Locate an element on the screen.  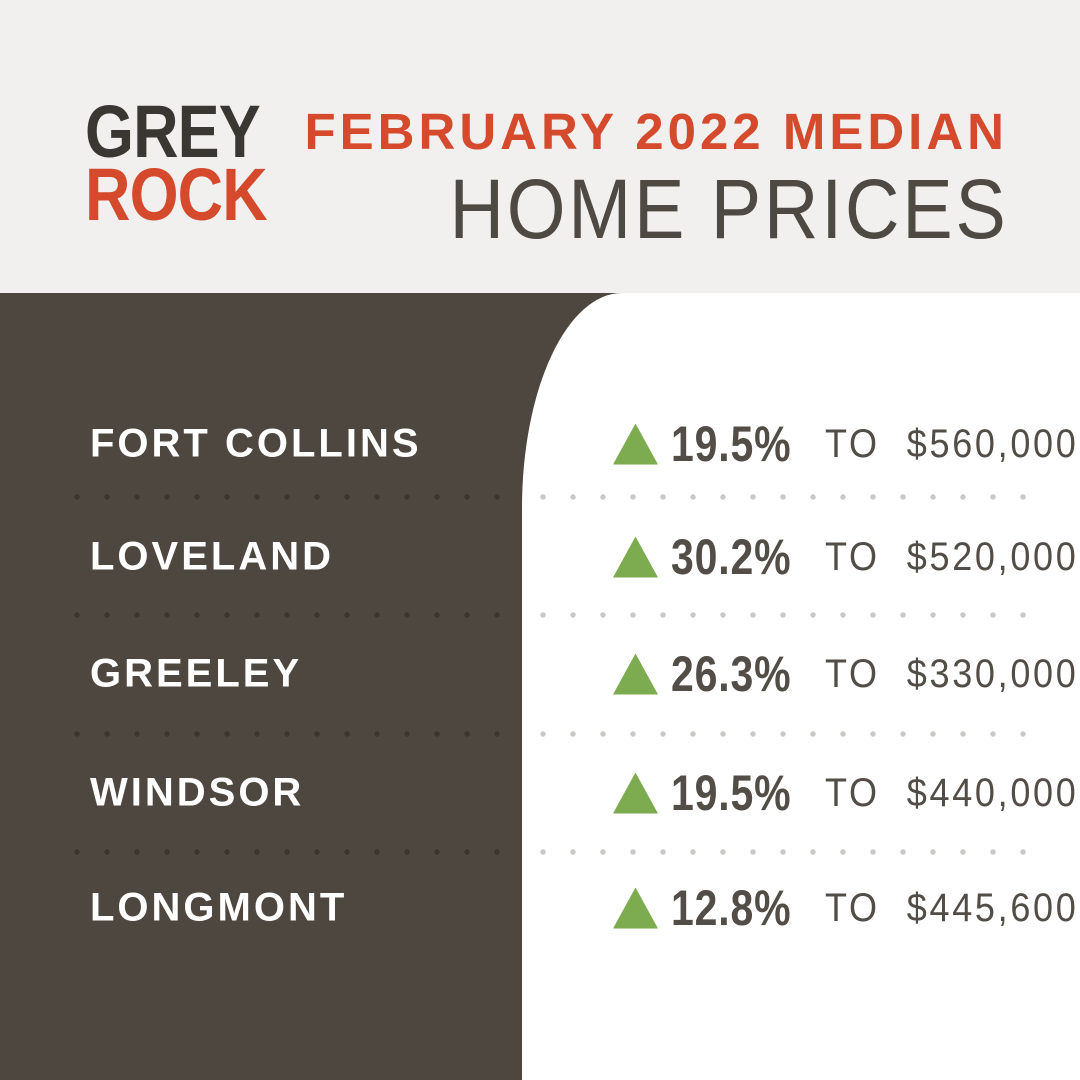
city-label: GREELEY is located at coordinates (196, 673).